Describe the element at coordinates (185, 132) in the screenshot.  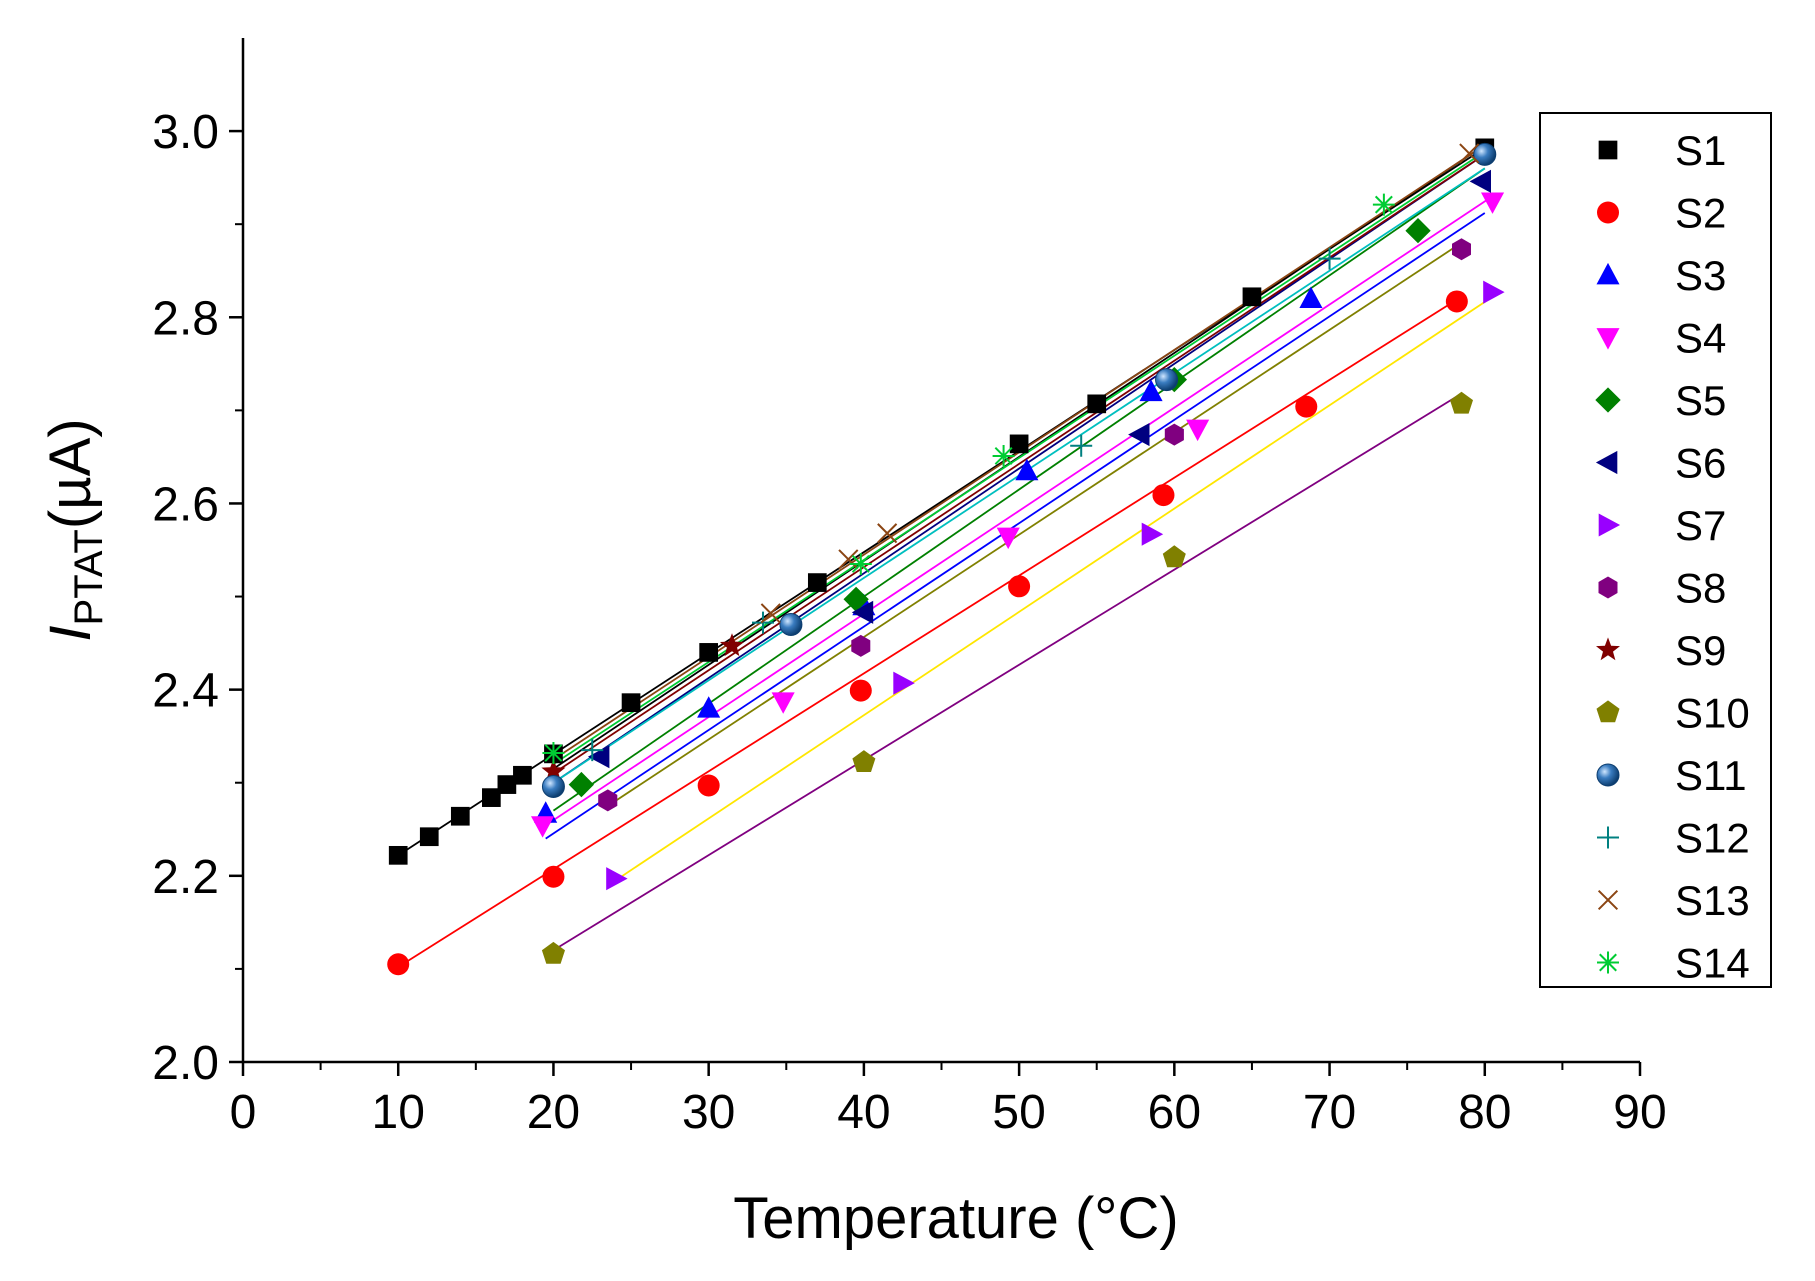
I see `y-tick-label: 3.0` at that location.